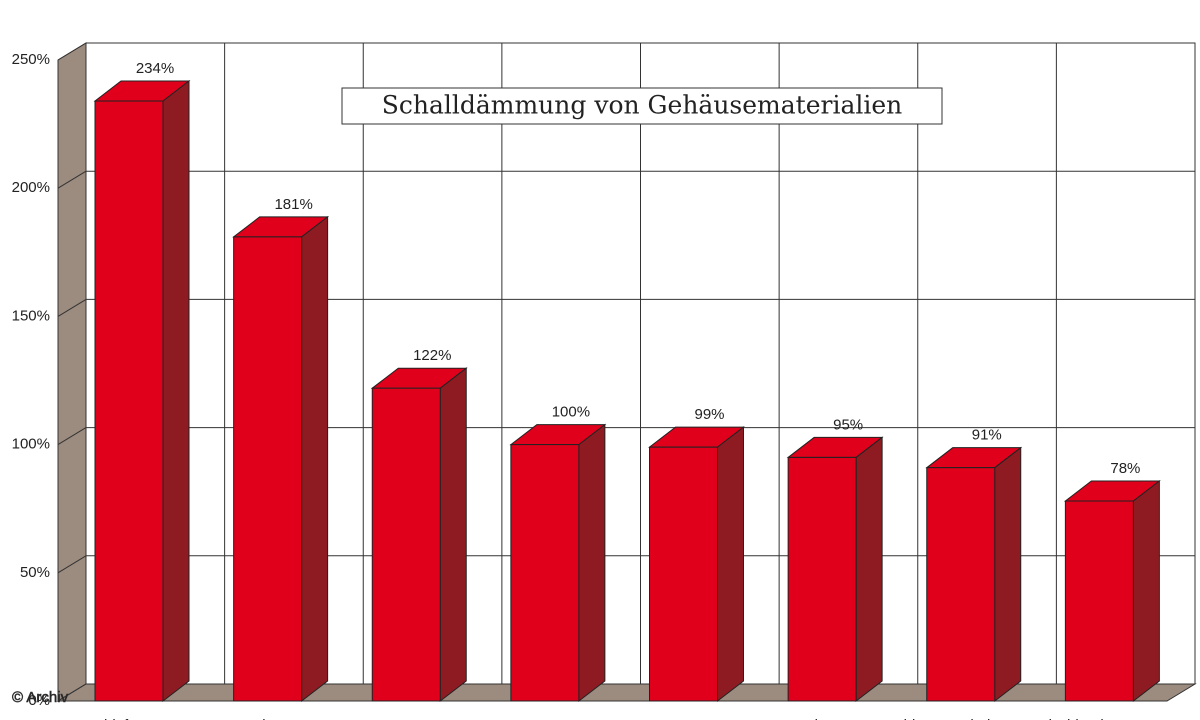 This screenshot has width=1200, height=720. Describe the element at coordinates (971, 718) in the screenshot. I see `x-tick-label: Birkensperrholz 18 mm` at that location.